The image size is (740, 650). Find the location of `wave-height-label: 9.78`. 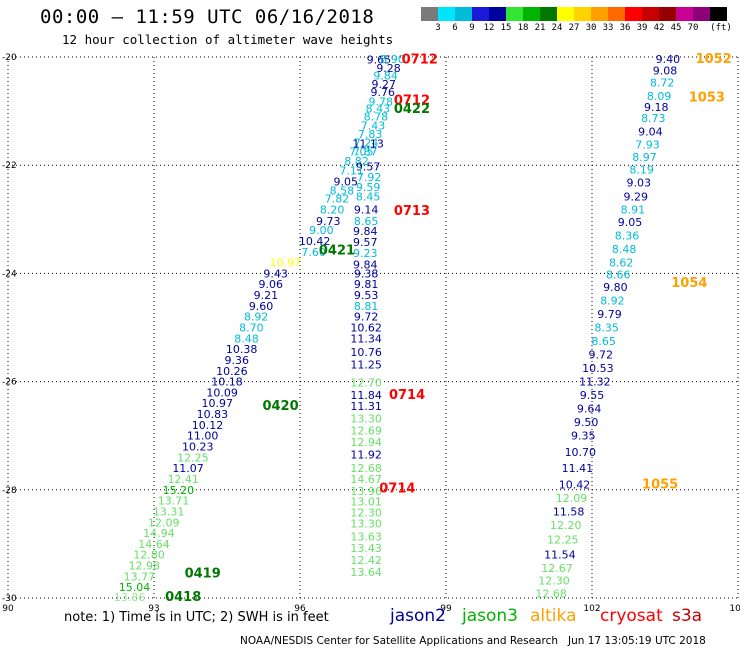

wave-height-label: 9.78 is located at coordinates (381, 101).